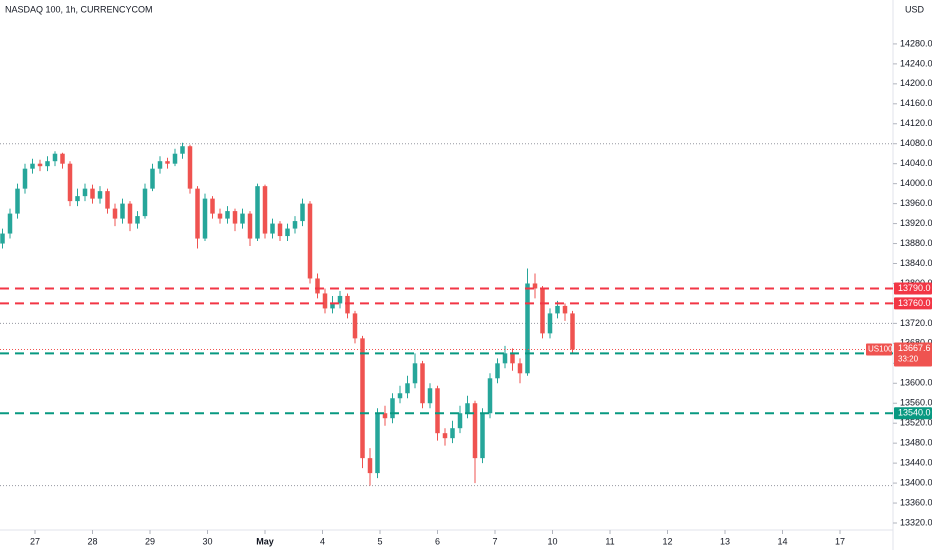 The width and height of the screenshot is (932, 550). Describe the element at coordinates (916, 103) in the screenshot. I see `y-tick-label: 14160.0` at that location.